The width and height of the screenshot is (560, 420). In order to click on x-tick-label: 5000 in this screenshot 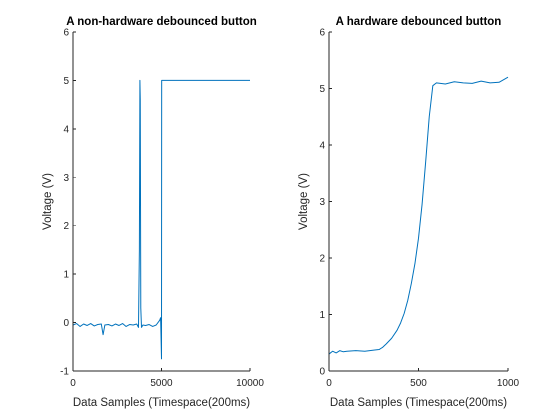, I will do `click(161, 383)`.